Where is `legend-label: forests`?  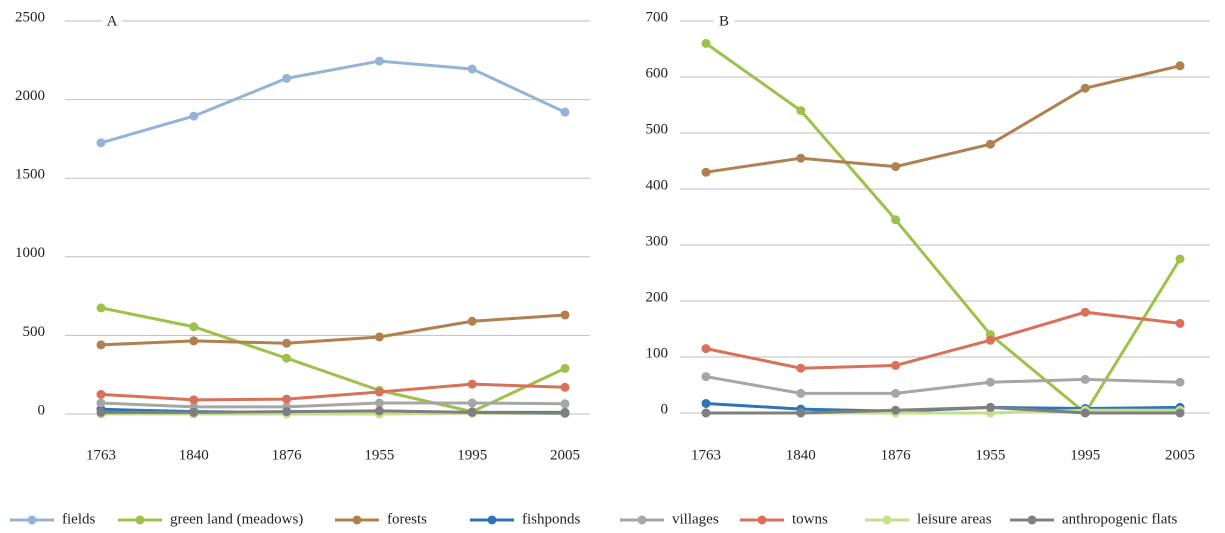
legend-label: forests is located at coordinates (407, 519).